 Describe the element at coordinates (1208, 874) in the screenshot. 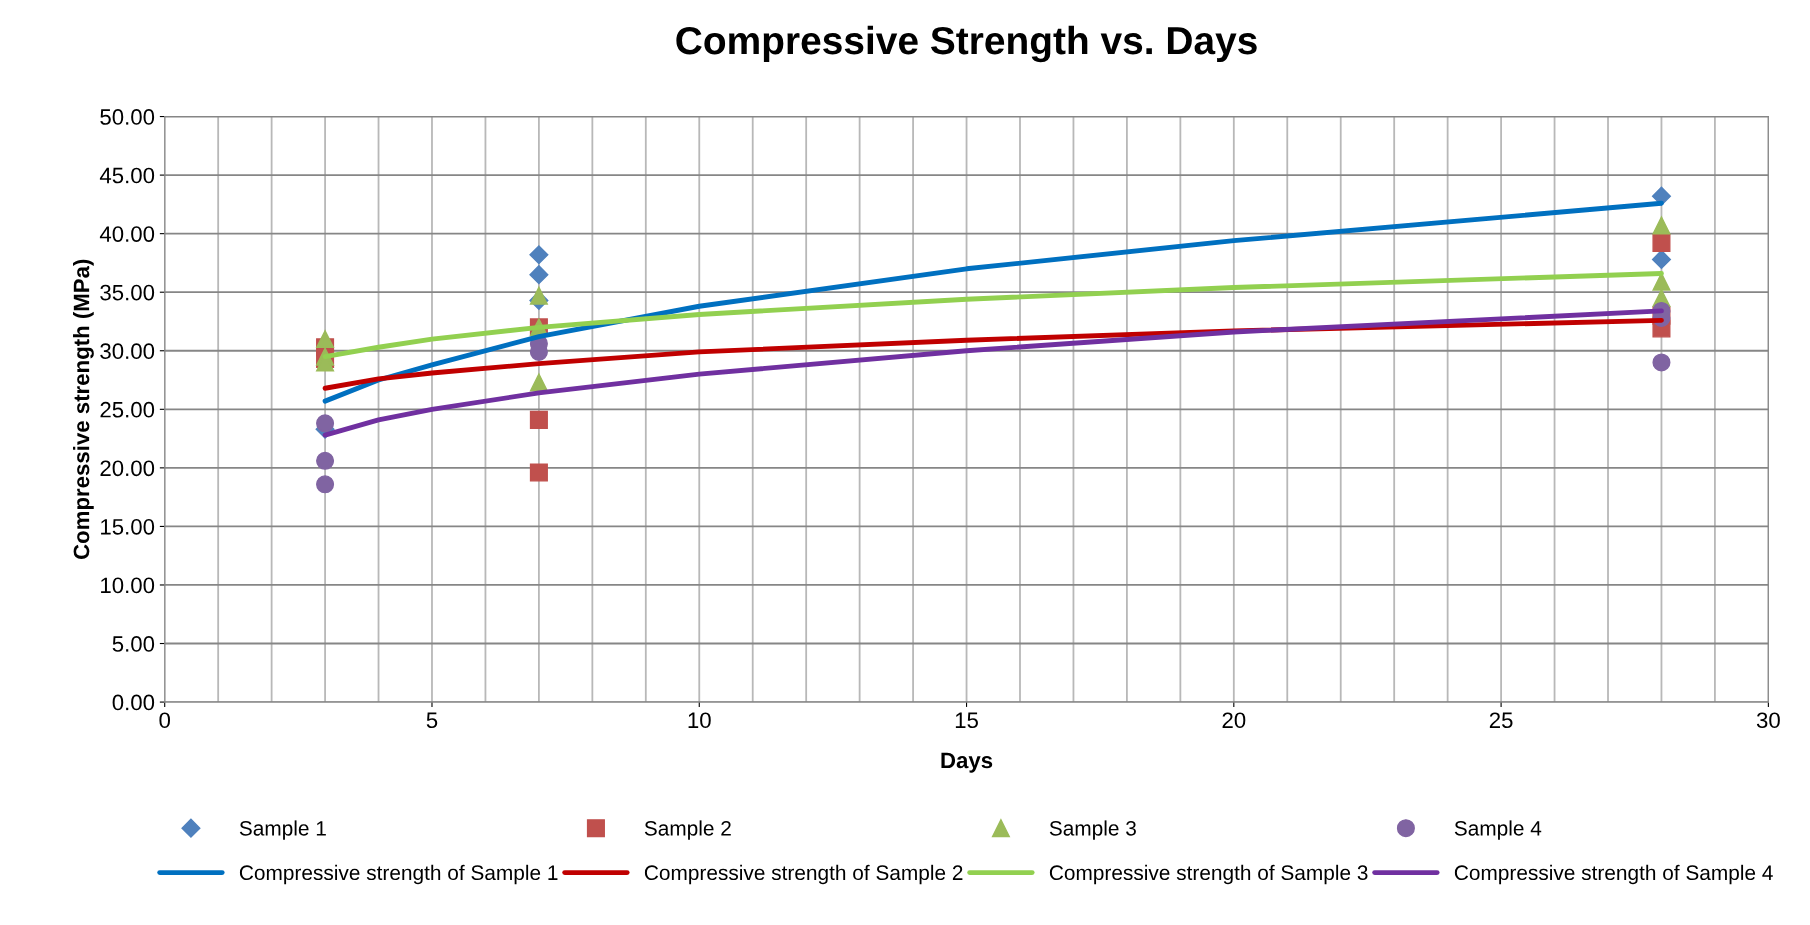

I see `legend-label: Compressive strength of Sample 3` at that location.